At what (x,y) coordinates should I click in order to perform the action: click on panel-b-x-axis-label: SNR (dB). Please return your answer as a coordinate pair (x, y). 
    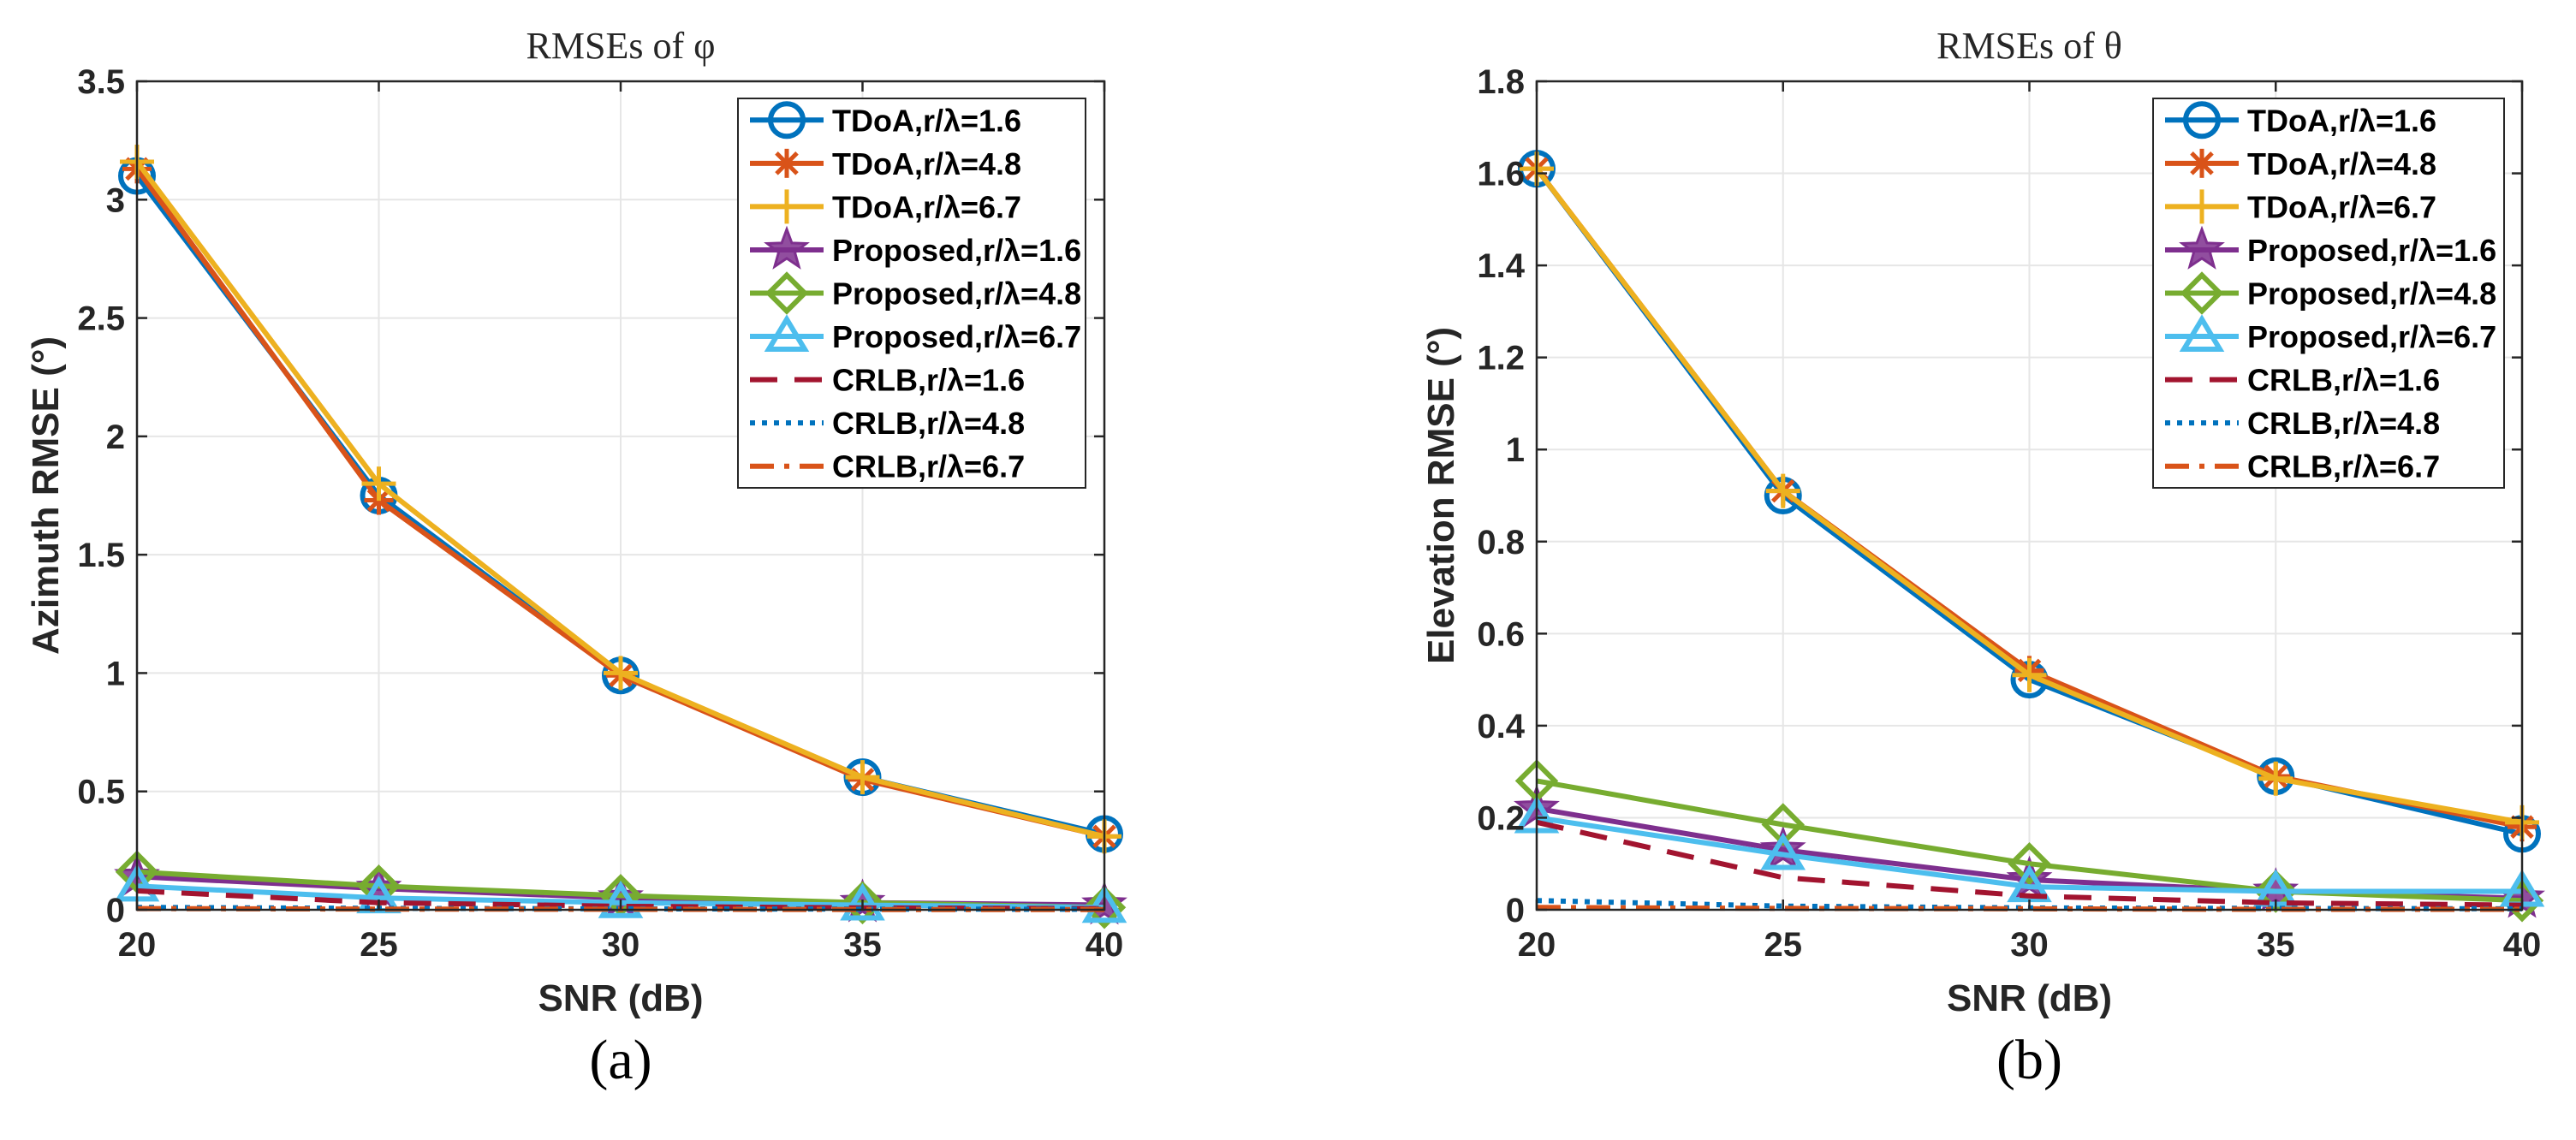
    Looking at the image, I should click on (2030, 998).